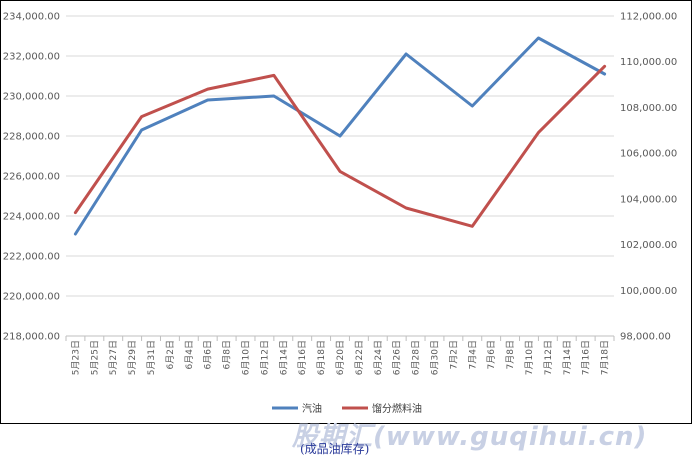 This screenshot has height=461, width=694. I want to click on x-tick-label: 5月27日, so click(113, 357).